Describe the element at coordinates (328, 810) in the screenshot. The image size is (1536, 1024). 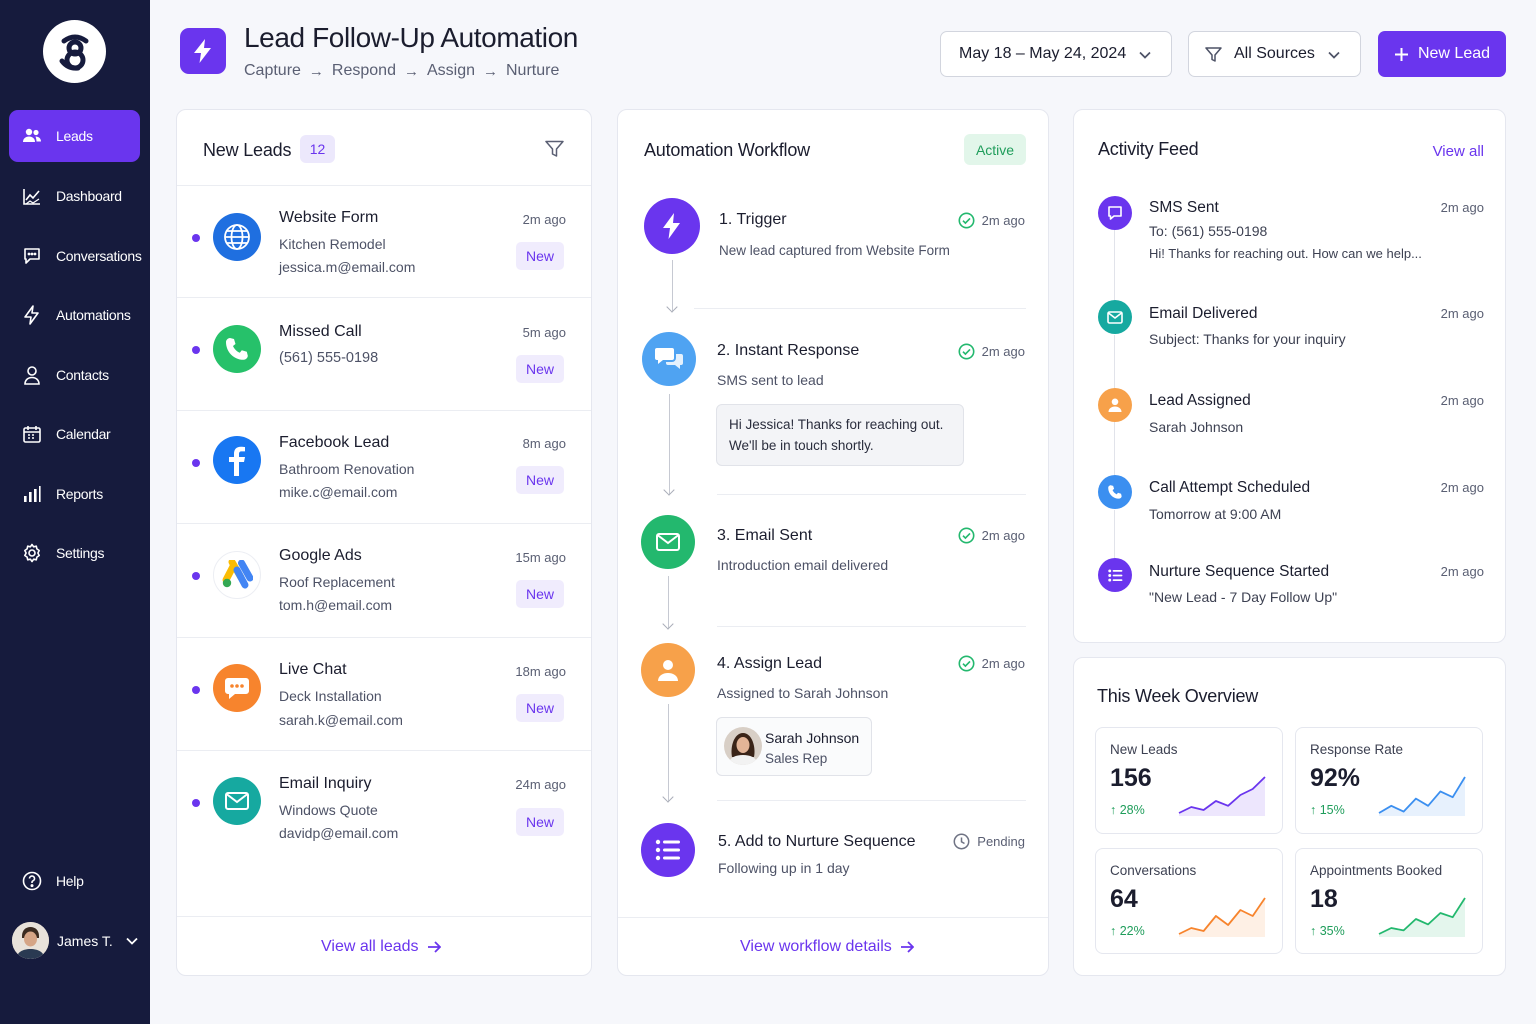
I see `lead-detail: Windows Quote` at that location.